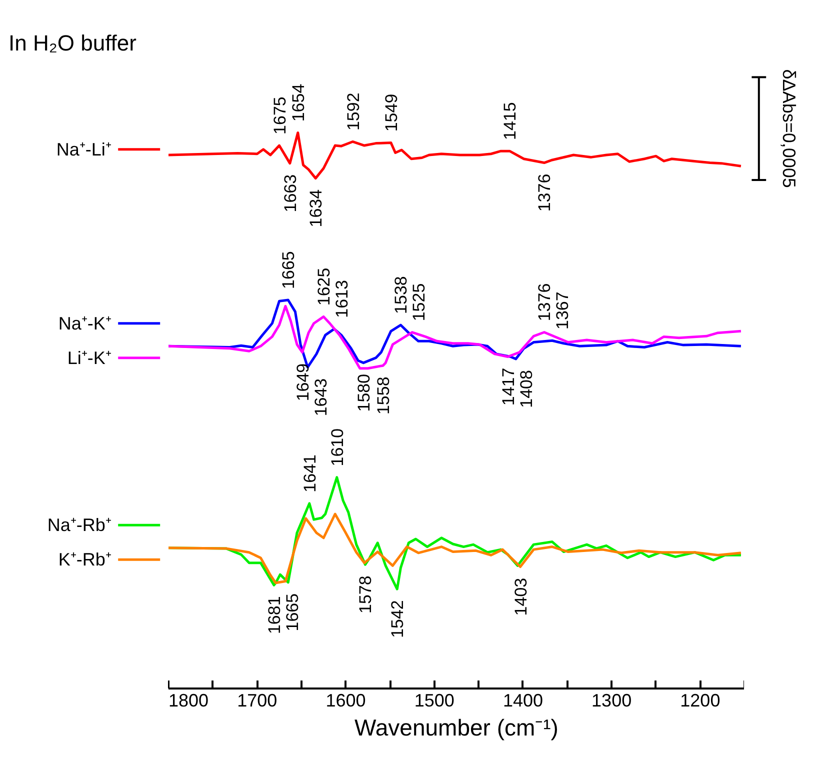 The image size is (816, 783). I want to click on annotation: 1578, so click(366, 595).